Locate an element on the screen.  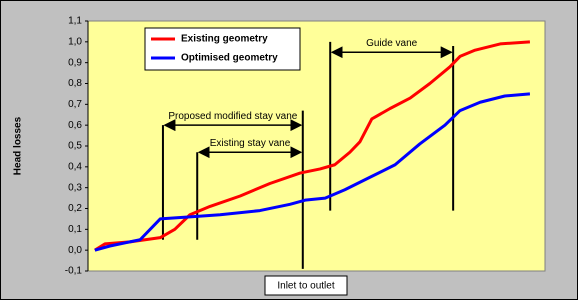
y-axis-label: Head losses is located at coordinates (18, 145).